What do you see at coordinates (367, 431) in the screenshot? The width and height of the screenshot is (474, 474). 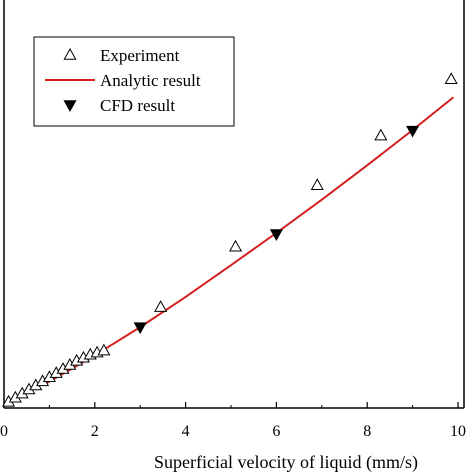 I see `x-tick-label: 8` at bounding box center [367, 431].